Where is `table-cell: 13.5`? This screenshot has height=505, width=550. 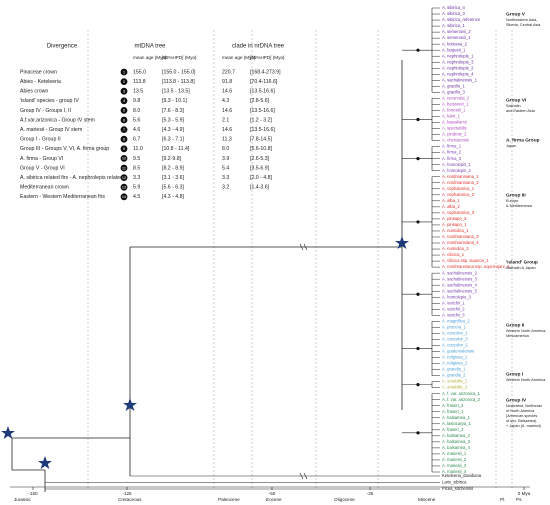 table-cell: 13.5 is located at coordinates (138, 92).